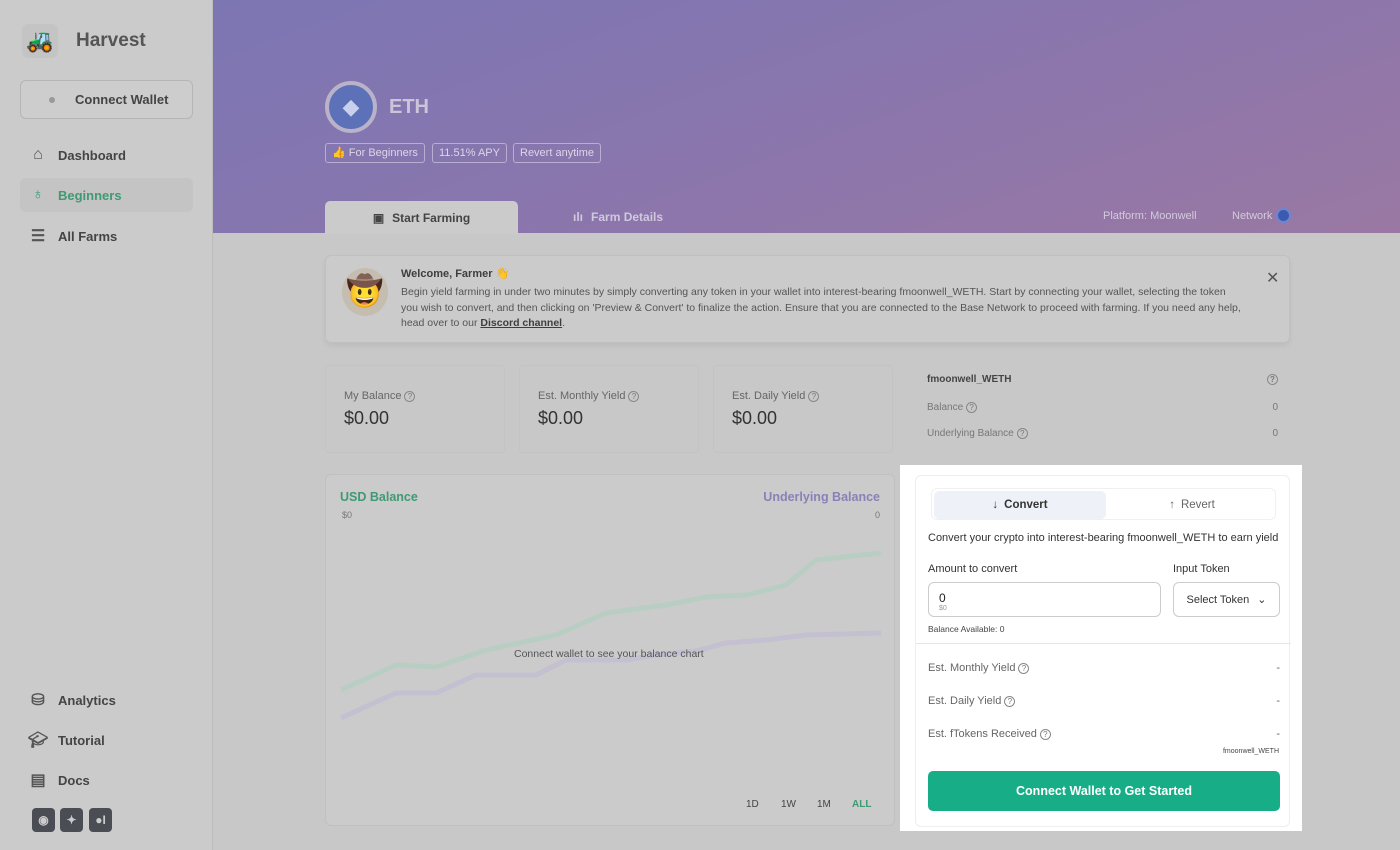 This screenshot has height=850, width=1400. I want to click on balance-available: Balance Available: 0, so click(966, 629).